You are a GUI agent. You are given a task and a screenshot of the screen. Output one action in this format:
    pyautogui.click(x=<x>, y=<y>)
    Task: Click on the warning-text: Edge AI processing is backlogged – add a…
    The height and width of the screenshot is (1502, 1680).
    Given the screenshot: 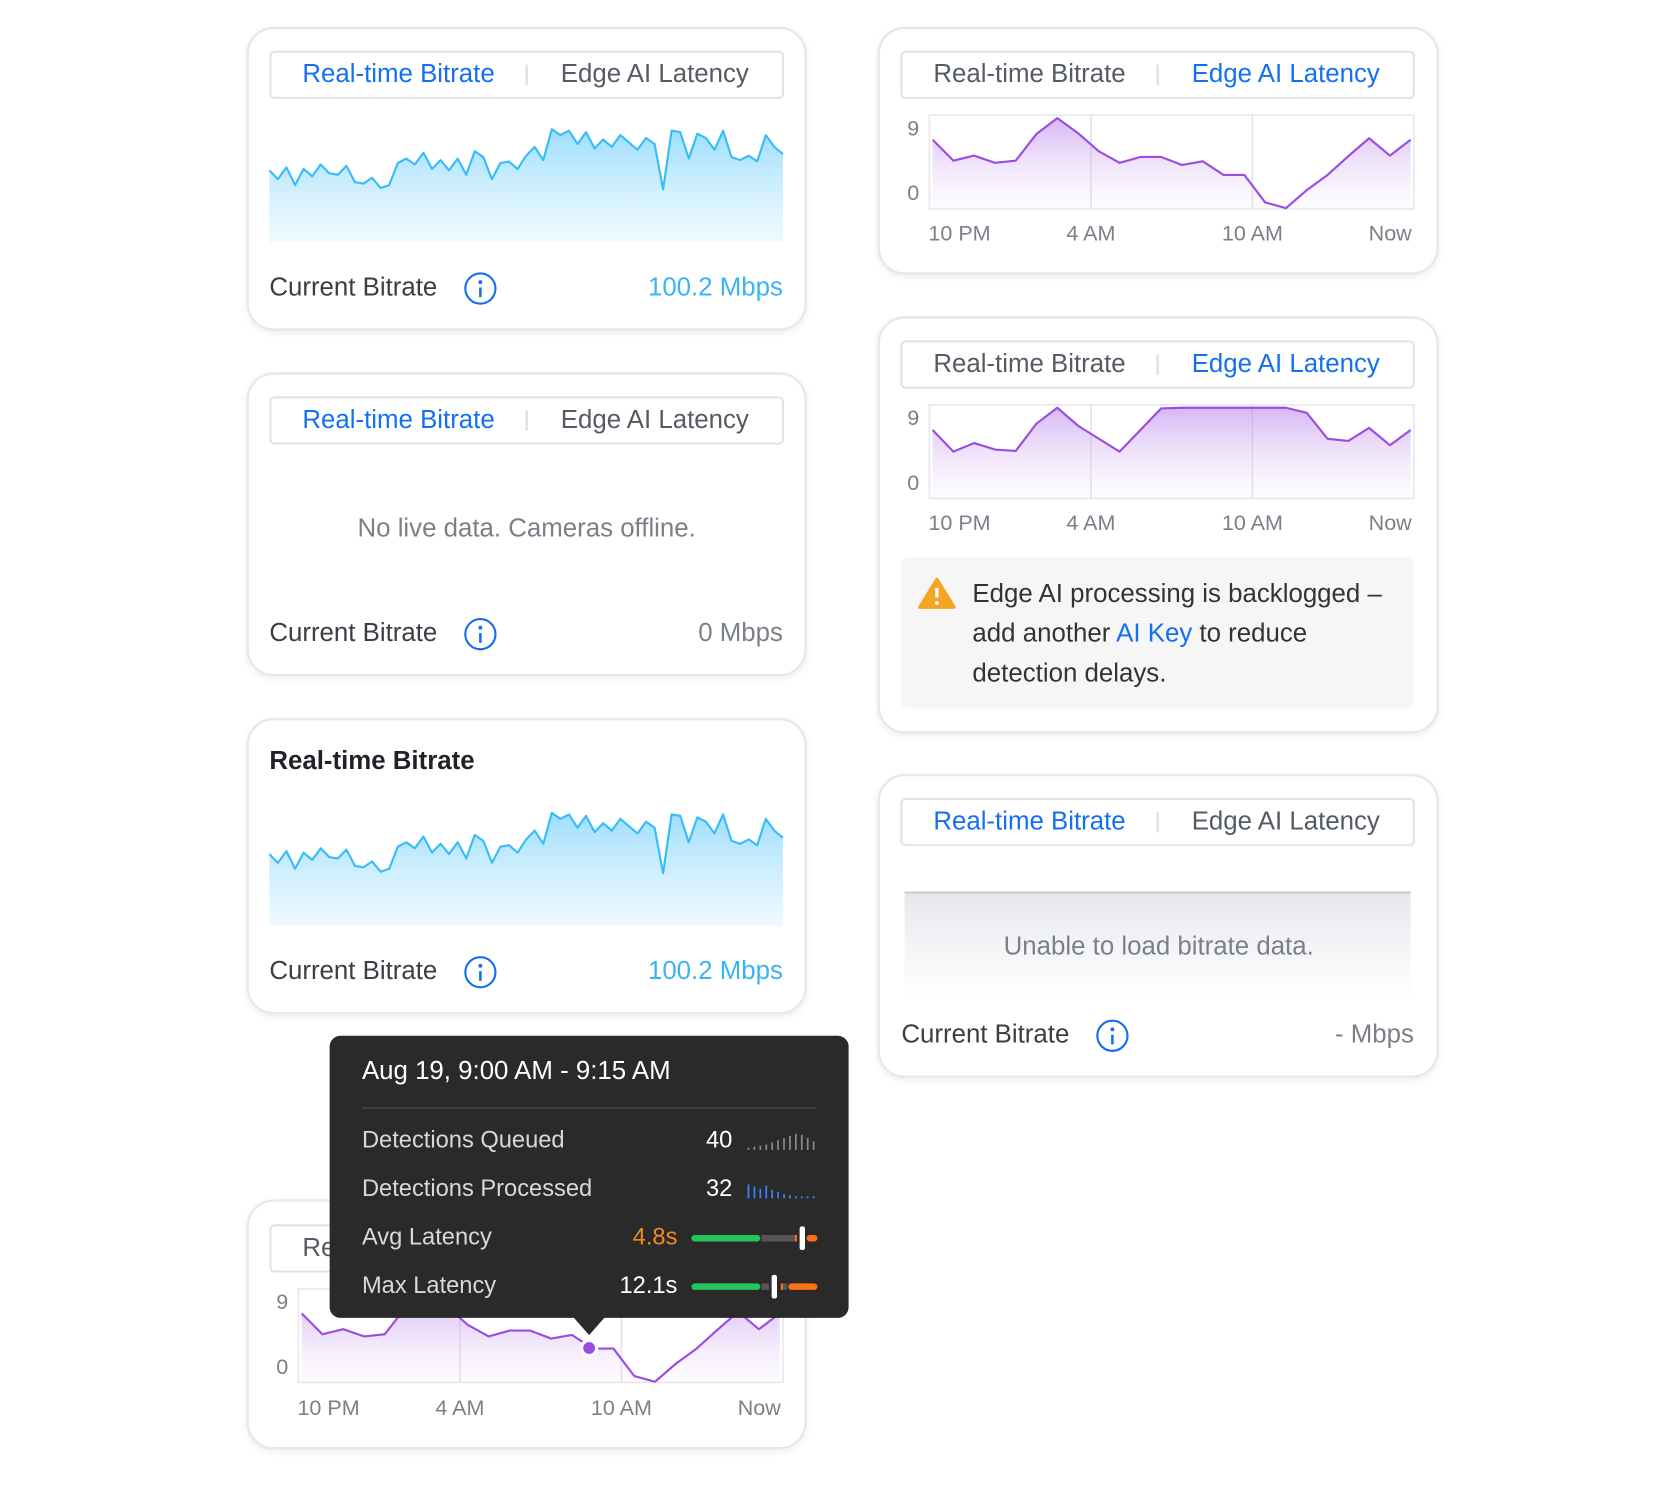 What is the action you would take?
    pyautogui.click(x=1187, y=634)
    